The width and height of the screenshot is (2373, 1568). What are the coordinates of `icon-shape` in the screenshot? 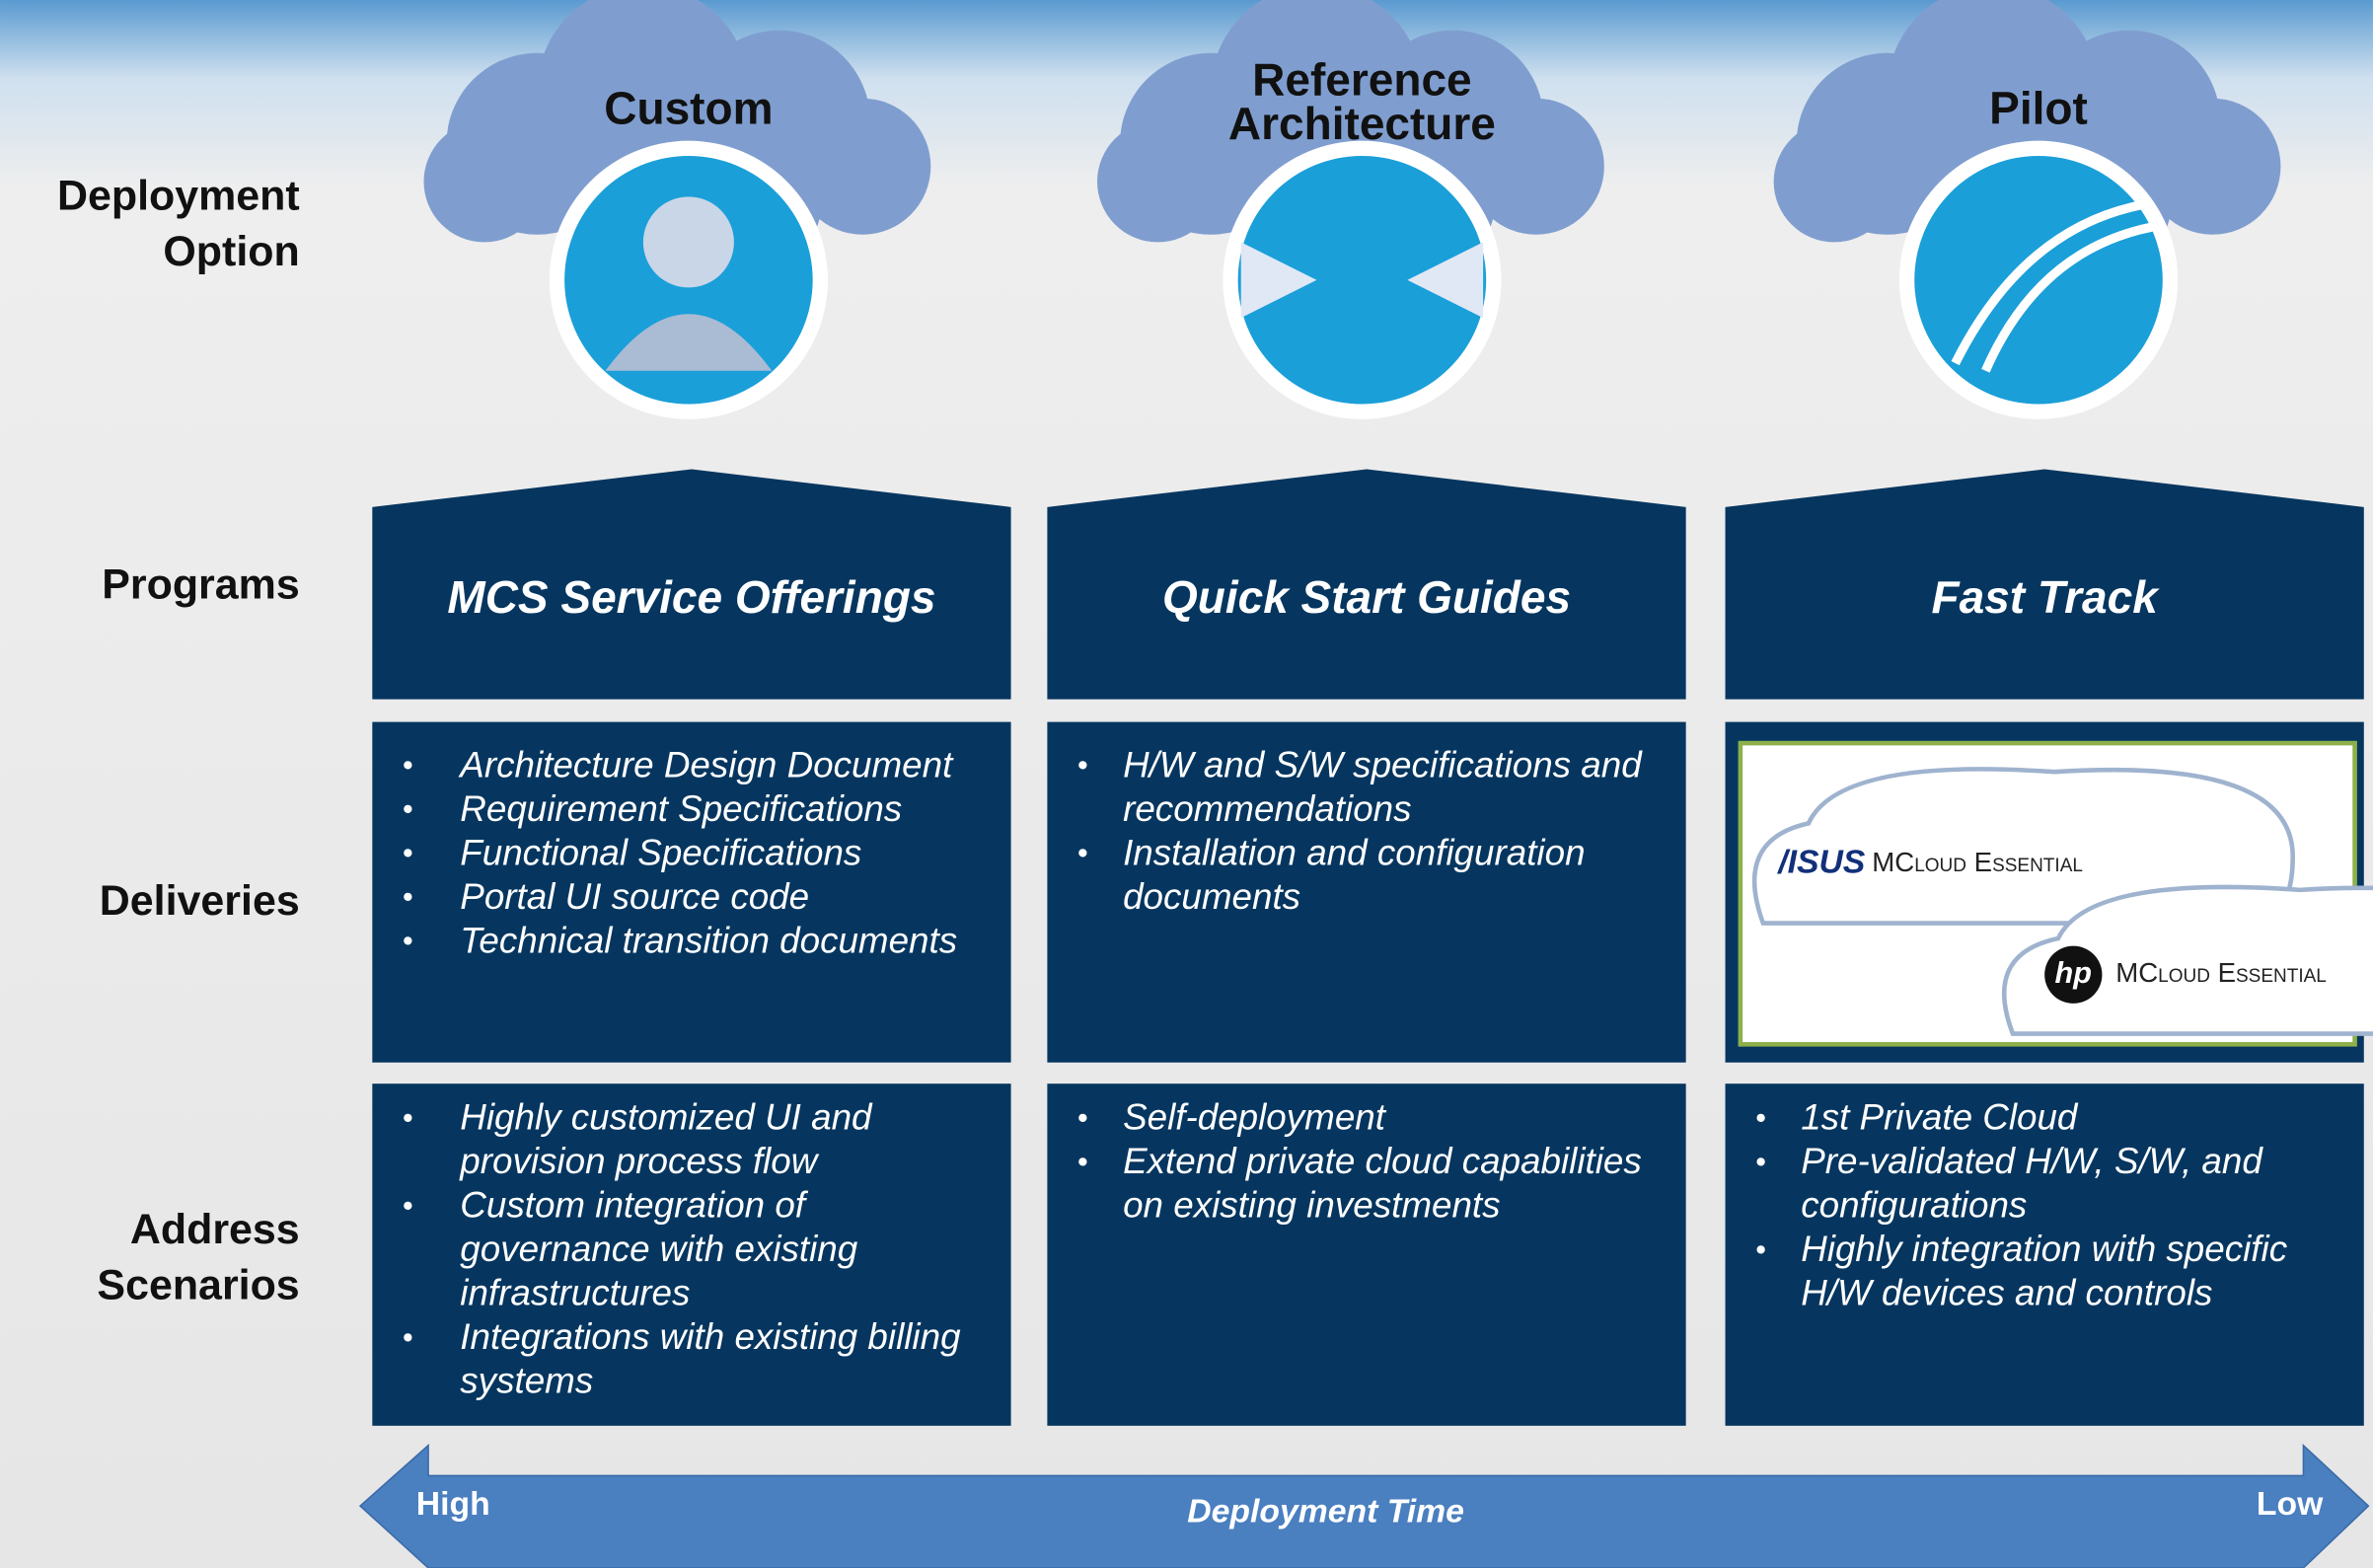 It's located at (1362, 280).